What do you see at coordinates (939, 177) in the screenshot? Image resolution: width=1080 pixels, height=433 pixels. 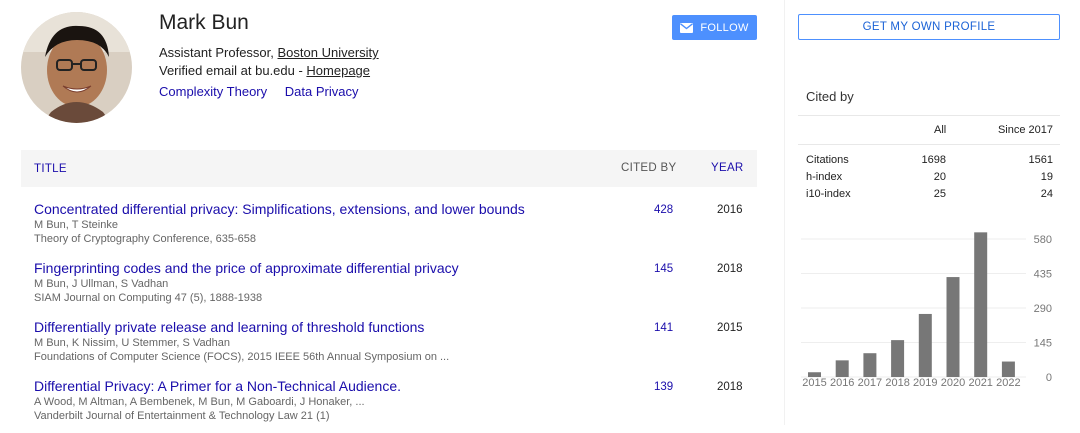 I see `stats-all-value: 20` at bounding box center [939, 177].